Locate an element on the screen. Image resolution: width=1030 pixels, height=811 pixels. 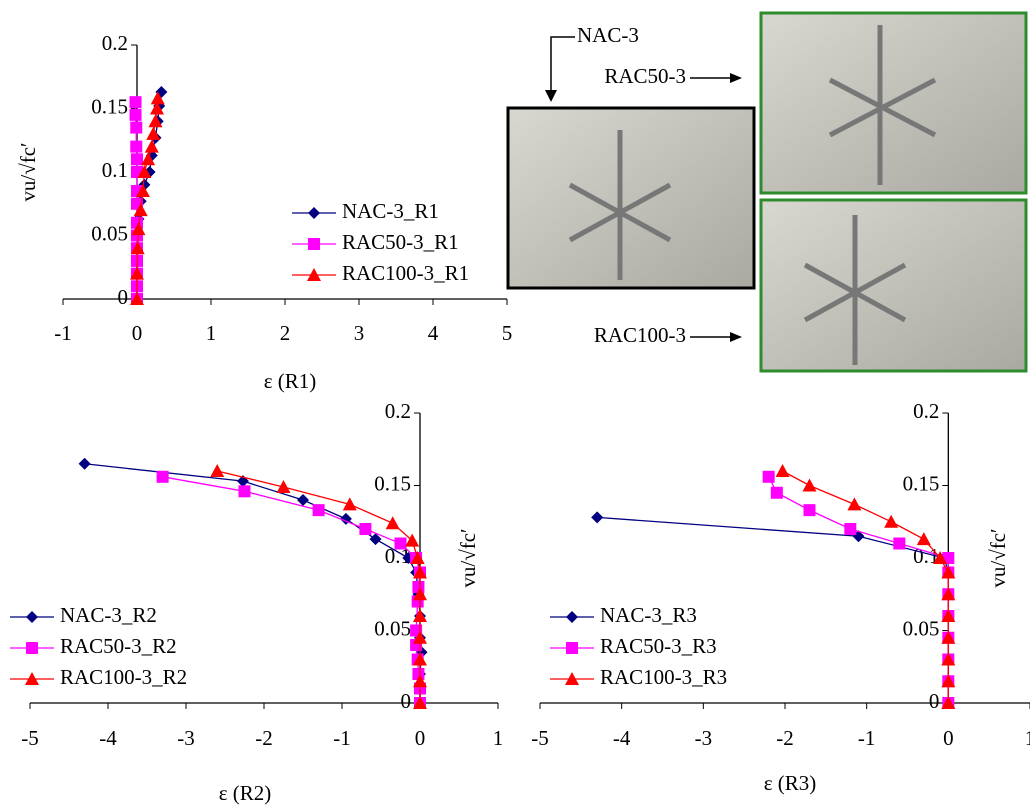
x-tick-label: 4 is located at coordinates (433, 333).